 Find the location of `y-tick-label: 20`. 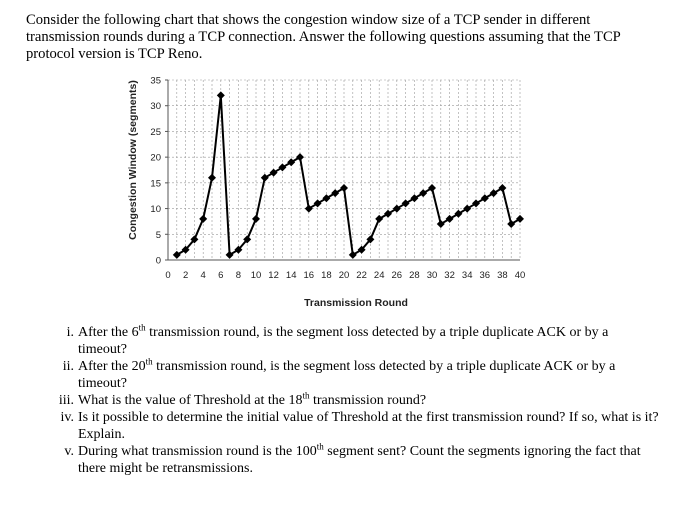

y-tick-label: 20 is located at coordinates (155, 158).